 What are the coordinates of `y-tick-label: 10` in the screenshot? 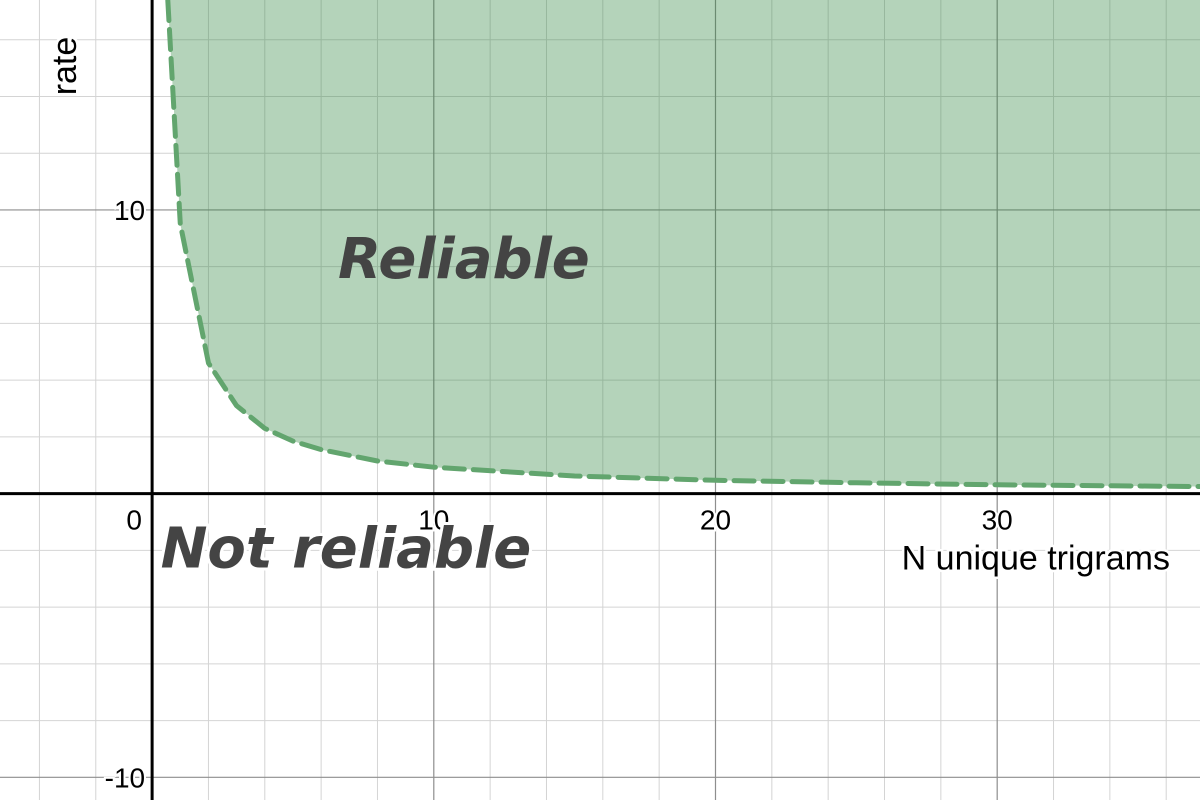 It's located at (129, 210).